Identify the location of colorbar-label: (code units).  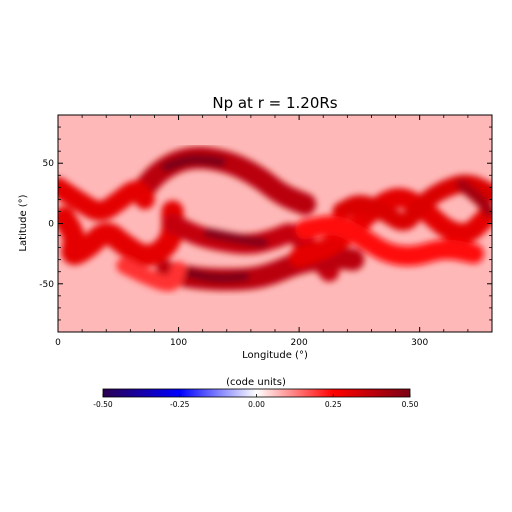
(256, 382).